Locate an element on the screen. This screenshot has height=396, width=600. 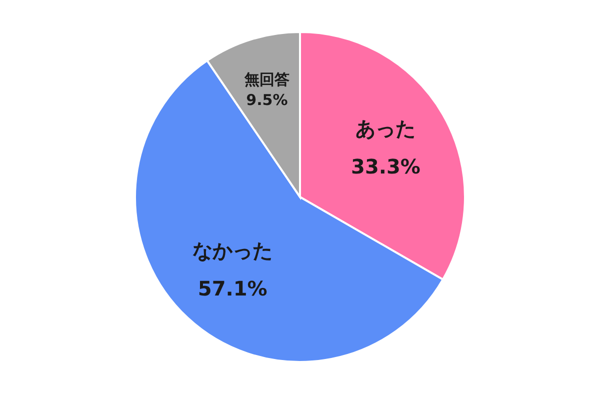
slice-label: あった is located at coordinates (386, 128).